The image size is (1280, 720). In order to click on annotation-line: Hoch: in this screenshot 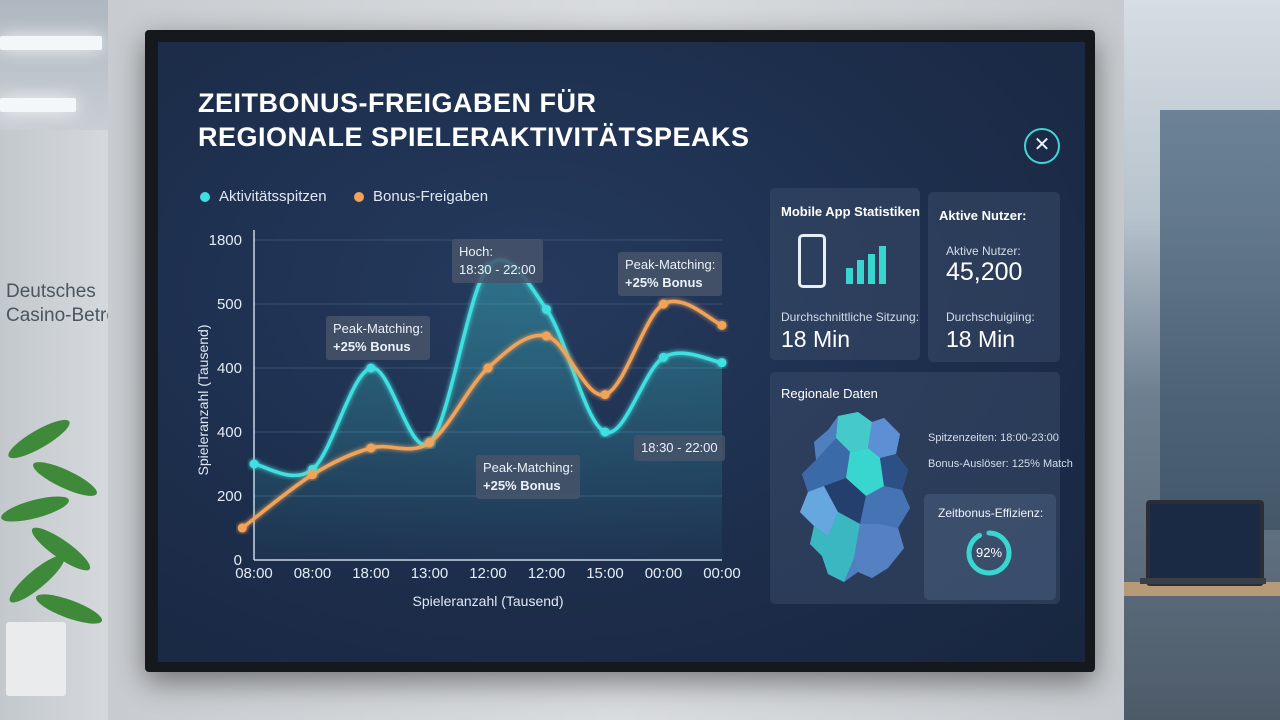, I will do `click(476, 251)`.